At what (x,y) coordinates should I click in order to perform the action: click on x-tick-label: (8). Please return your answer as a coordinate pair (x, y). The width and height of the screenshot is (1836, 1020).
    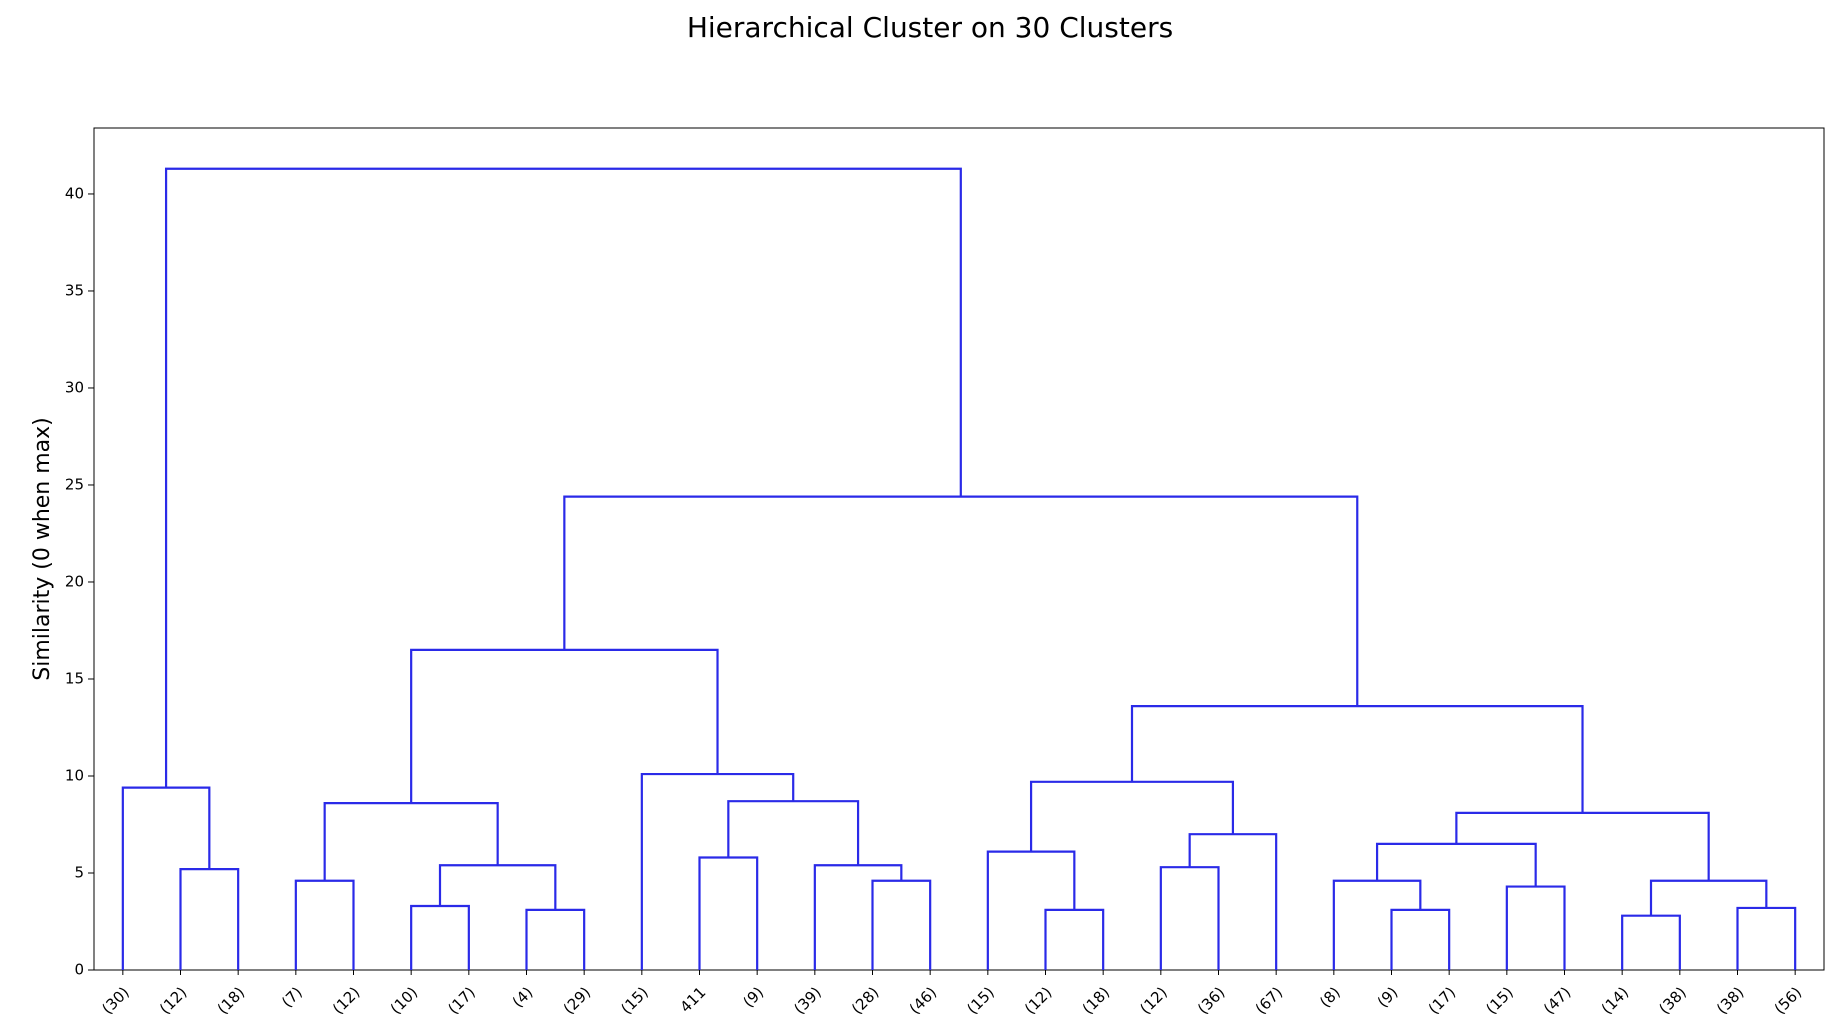
    Looking at the image, I should click on (1330, 997).